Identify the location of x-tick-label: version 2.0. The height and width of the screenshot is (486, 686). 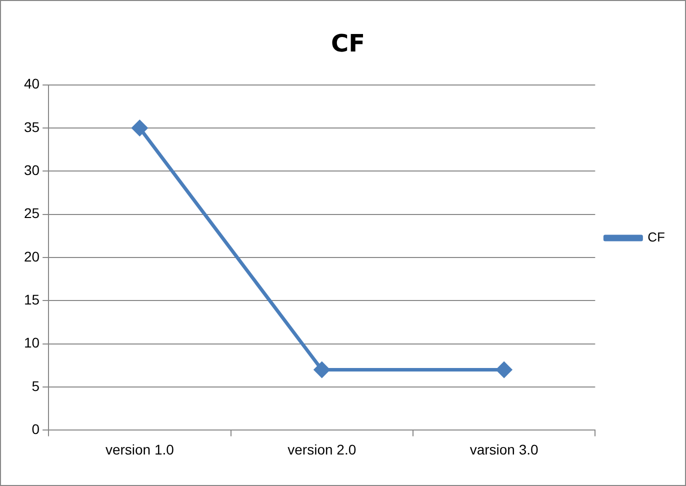
(322, 449).